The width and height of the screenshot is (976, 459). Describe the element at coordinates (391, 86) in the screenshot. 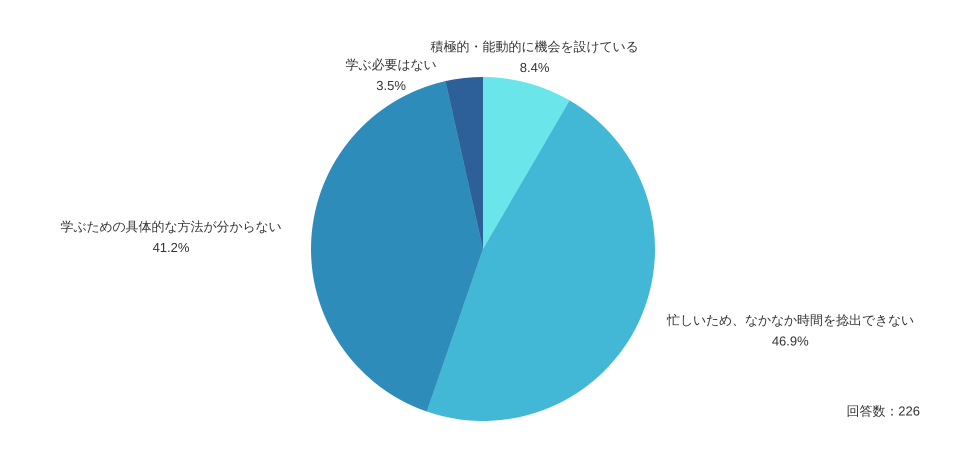

I see `data-label: 3.5%` at that location.